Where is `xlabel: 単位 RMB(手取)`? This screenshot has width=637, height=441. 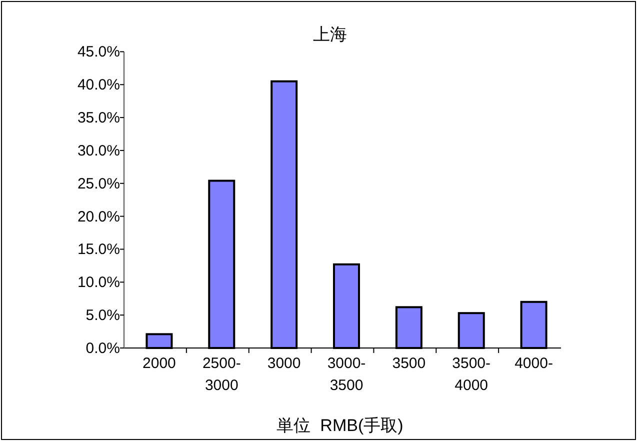 xlabel: 単位 RMB(手取) is located at coordinates (340, 425).